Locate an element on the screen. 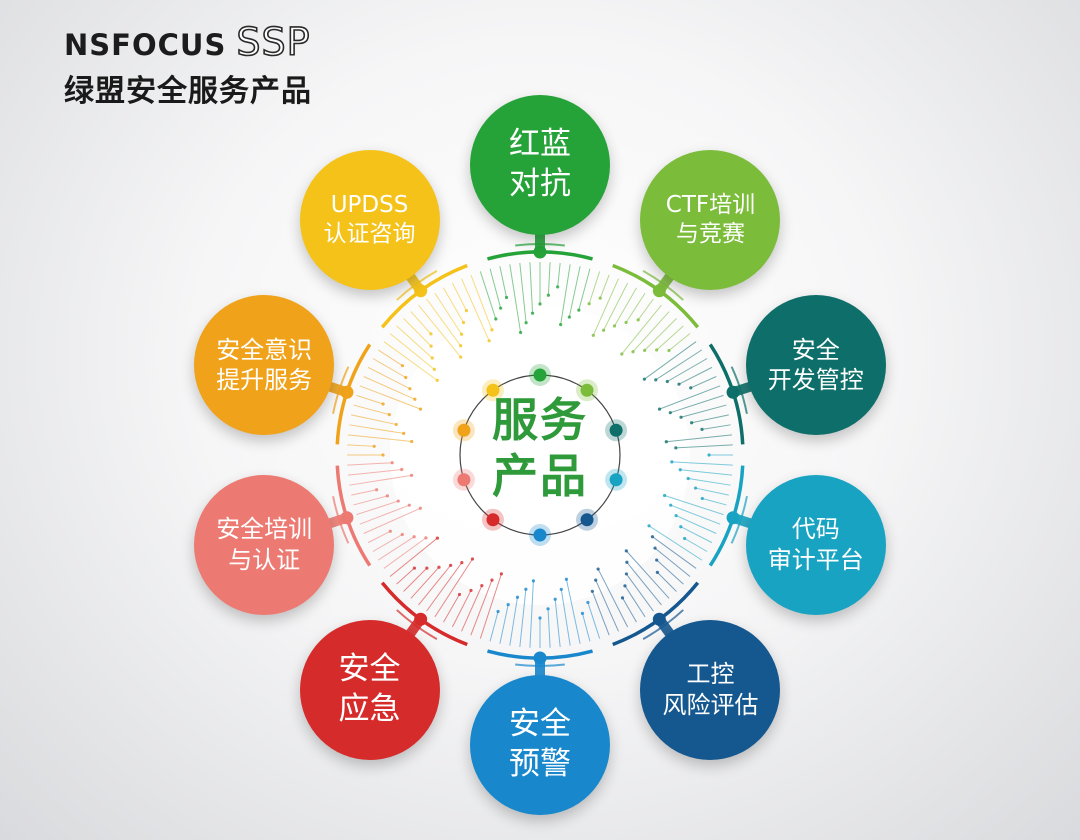 The width and height of the screenshot is (1080, 840). service-node-line2: 认证咨询 is located at coordinates (369, 234).